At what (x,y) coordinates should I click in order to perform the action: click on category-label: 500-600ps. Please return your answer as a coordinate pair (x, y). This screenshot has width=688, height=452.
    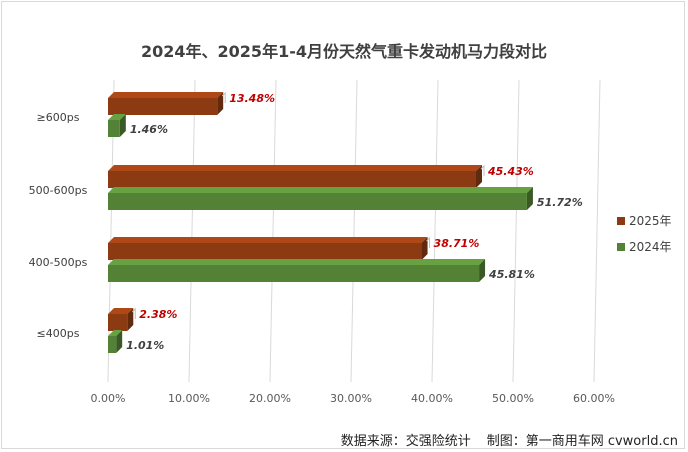
    Looking at the image, I should click on (58, 190).